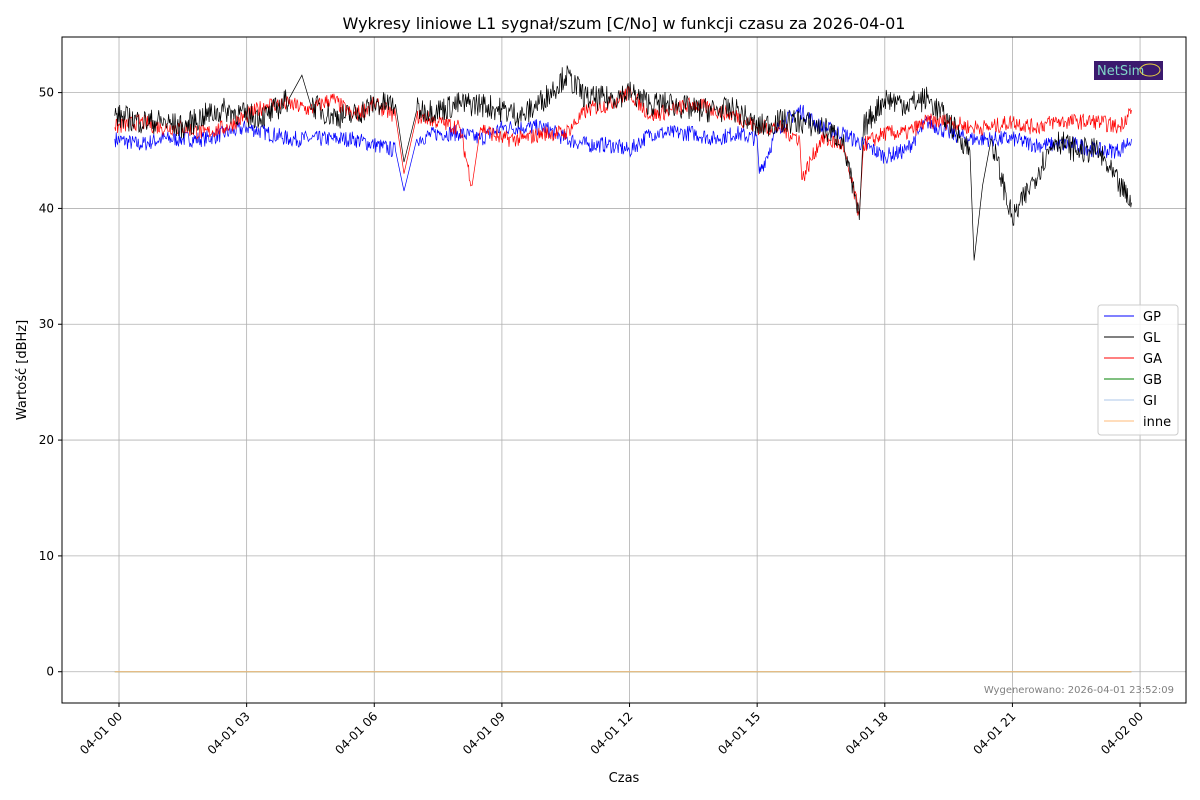  What do you see at coordinates (1138, 370) in the screenshot?
I see `legend: GP GL GA GB GI inne` at bounding box center [1138, 370].